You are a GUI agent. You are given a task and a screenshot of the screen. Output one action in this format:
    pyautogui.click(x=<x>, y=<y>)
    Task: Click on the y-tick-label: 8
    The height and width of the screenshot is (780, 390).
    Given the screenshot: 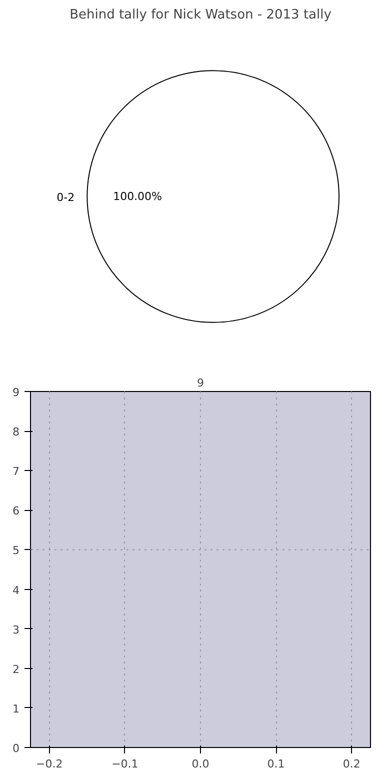 What is the action you would take?
    pyautogui.click(x=16, y=432)
    